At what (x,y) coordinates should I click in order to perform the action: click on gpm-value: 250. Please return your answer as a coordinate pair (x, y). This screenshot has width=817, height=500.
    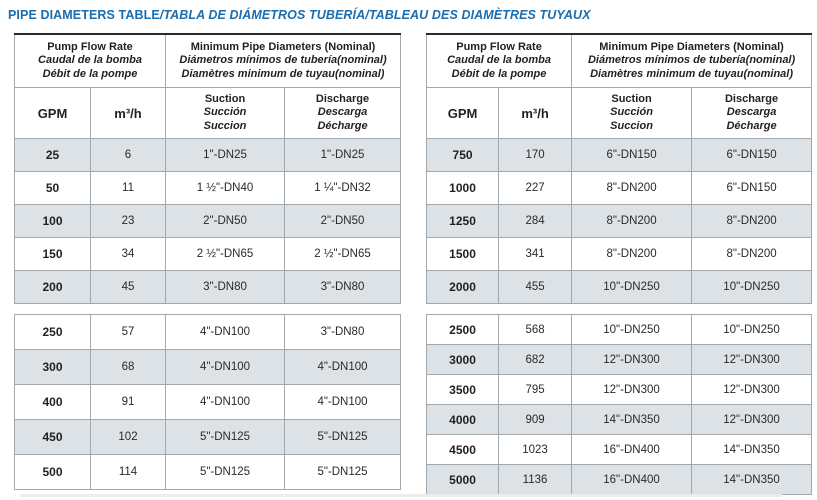
    Looking at the image, I should click on (52, 332).